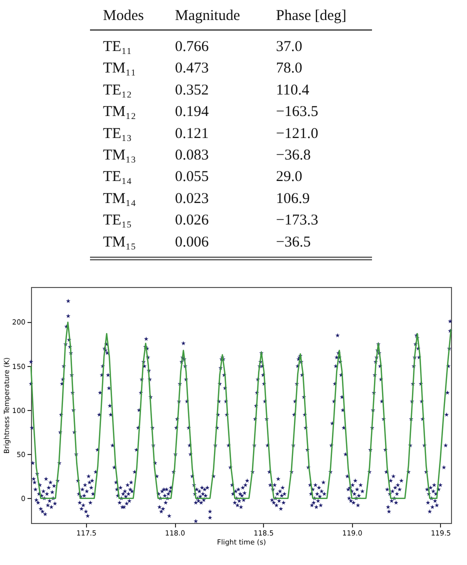 This screenshot has height=565, width=467. What do you see at coordinates (123, 16) in the screenshot?
I see `text: Modes` at bounding box center [123, 16].